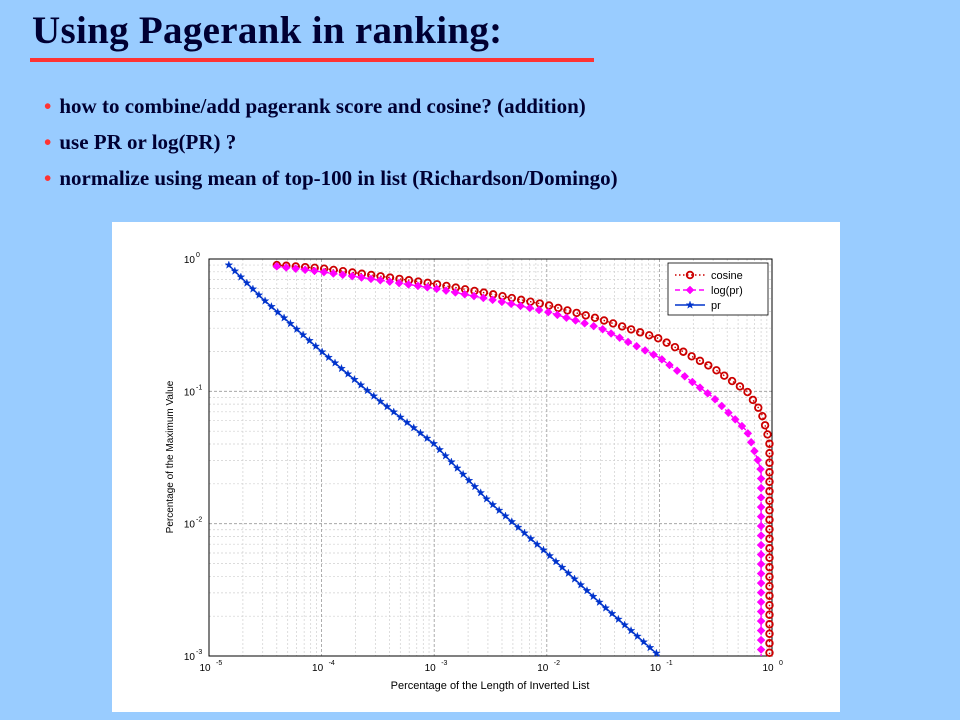 This screenshot has height=720, width=960. Describe the element at coordinates (312, 60) in the screenshot. I see `title-underline` at that location.